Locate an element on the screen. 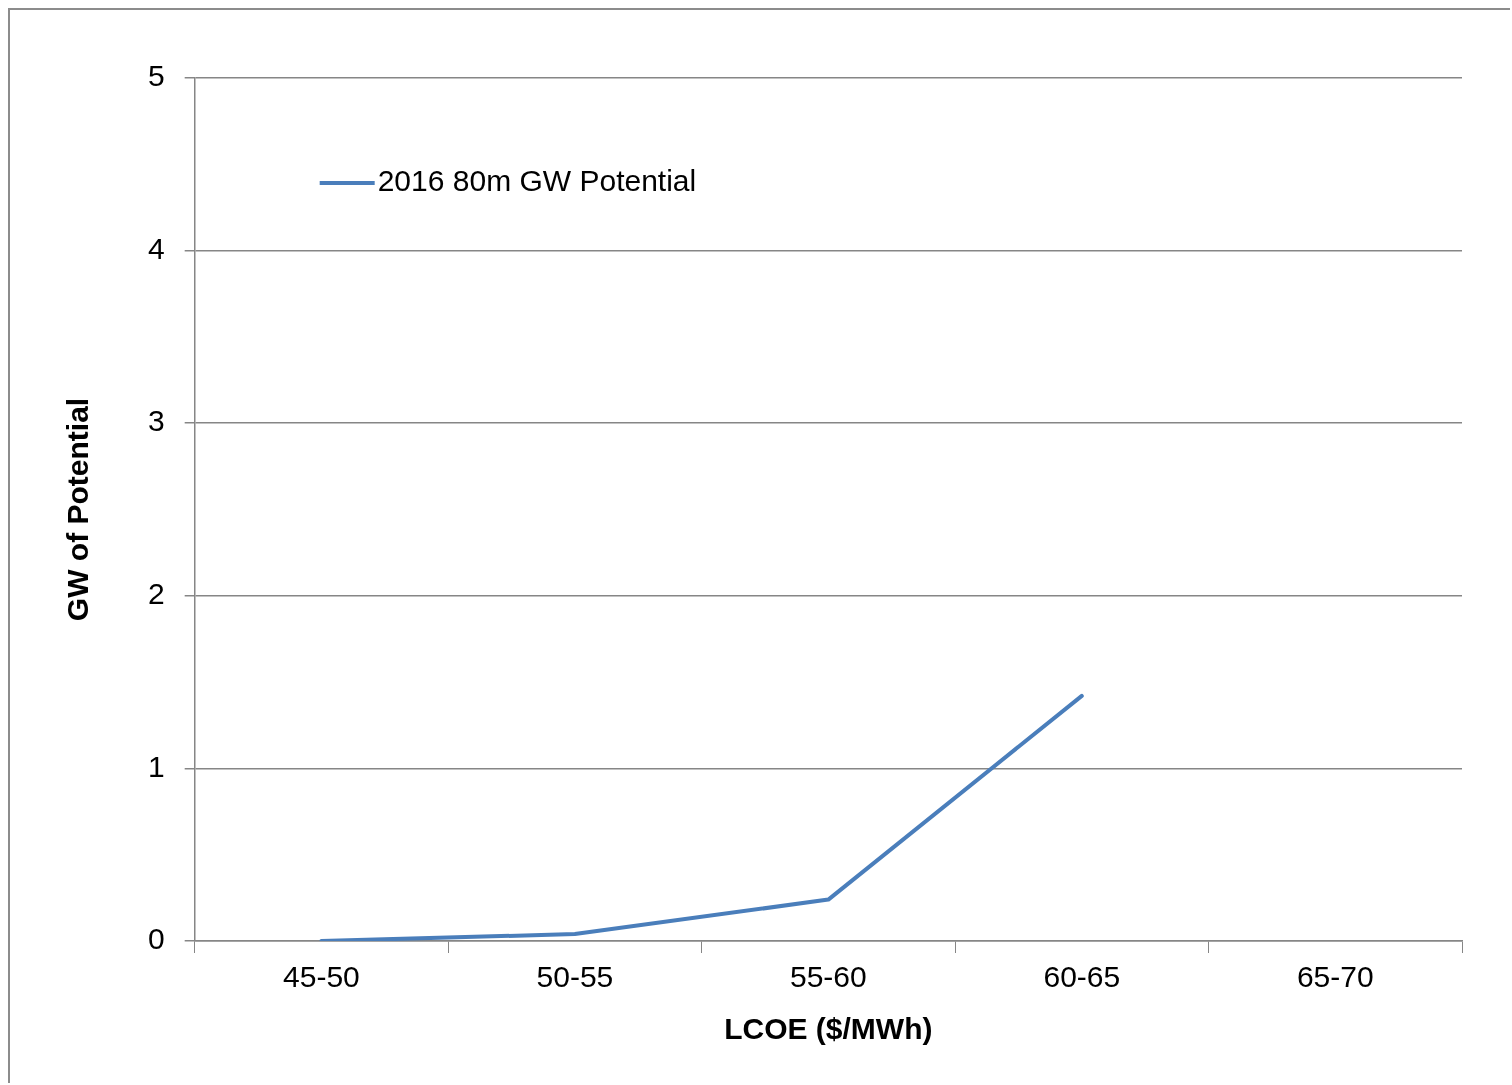 The height and width of the screenshot is (1085, 1512). y-axis-title: GW of Potential is located at coordinates (78, 509).